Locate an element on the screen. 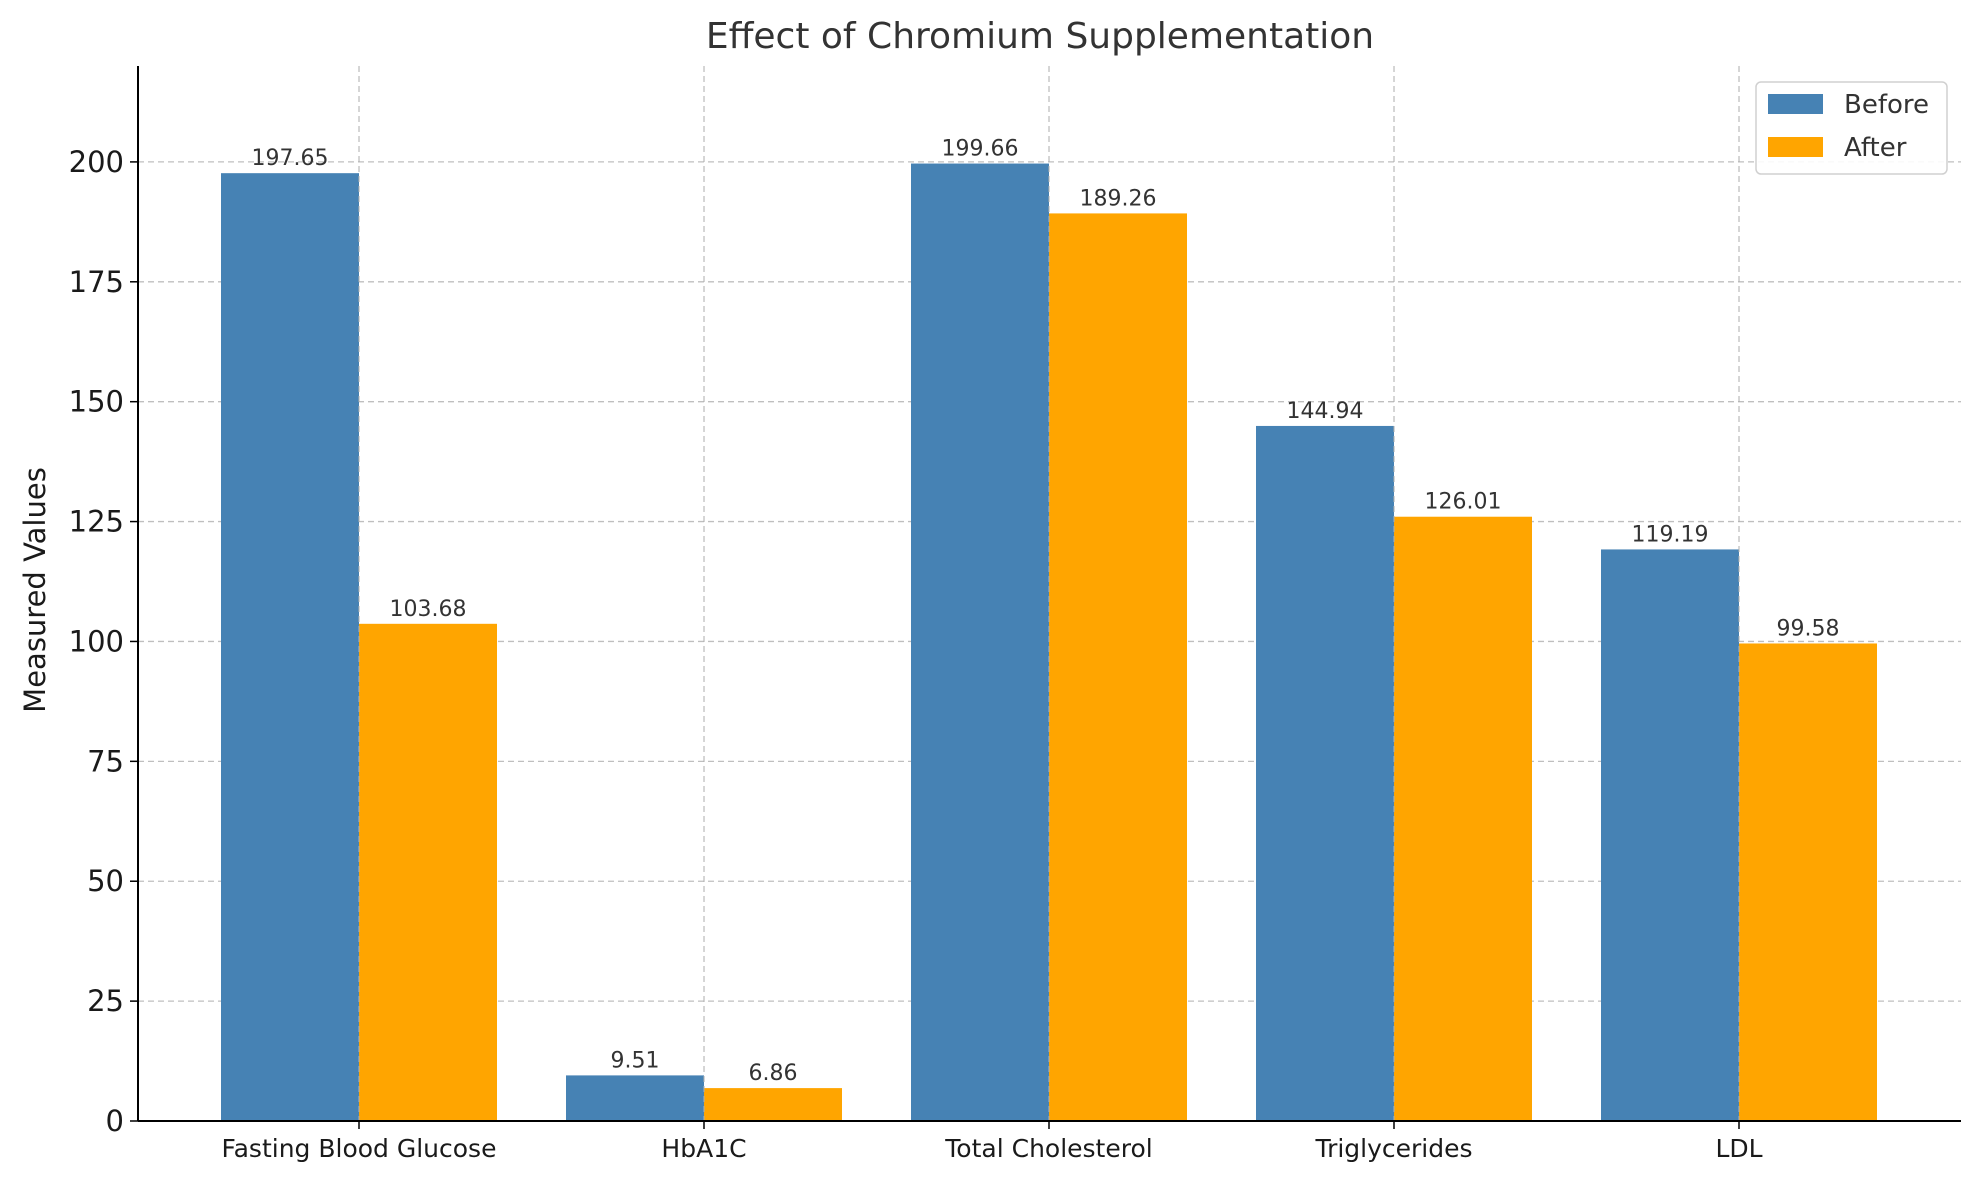 This screenshot has height=1180, width=1979. y-tick-label: 50 is located at coordinates (105, 881).